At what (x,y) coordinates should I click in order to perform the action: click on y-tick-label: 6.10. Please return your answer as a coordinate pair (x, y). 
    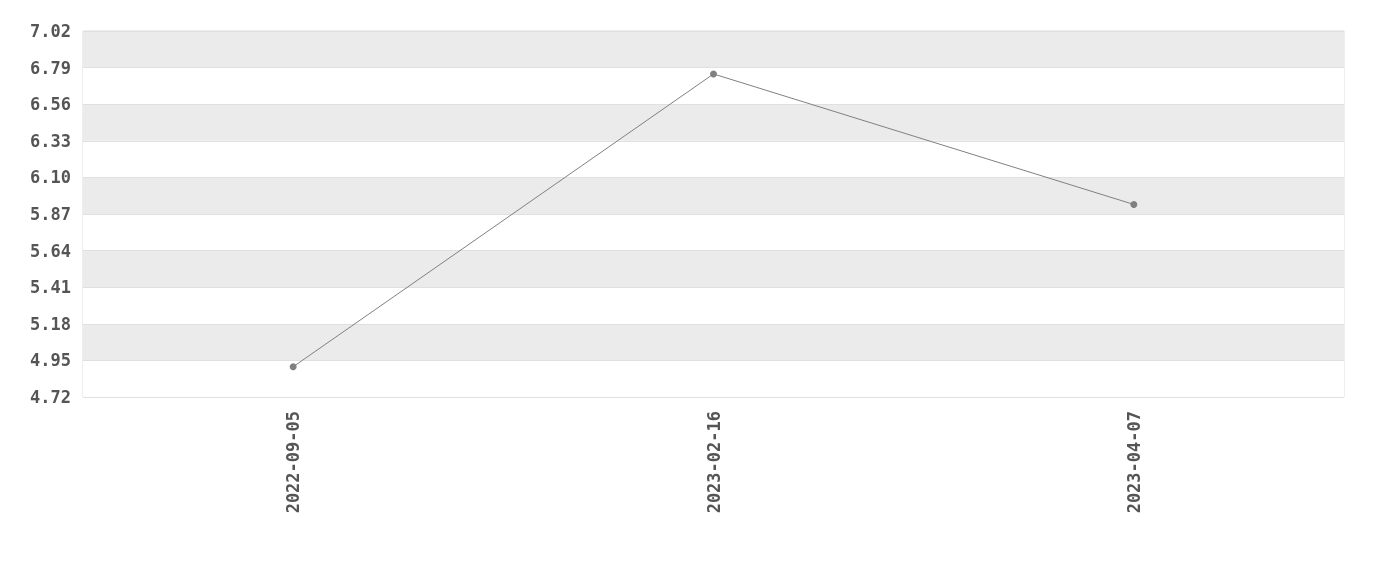
    Looking at the image, I should click on (50, 177).